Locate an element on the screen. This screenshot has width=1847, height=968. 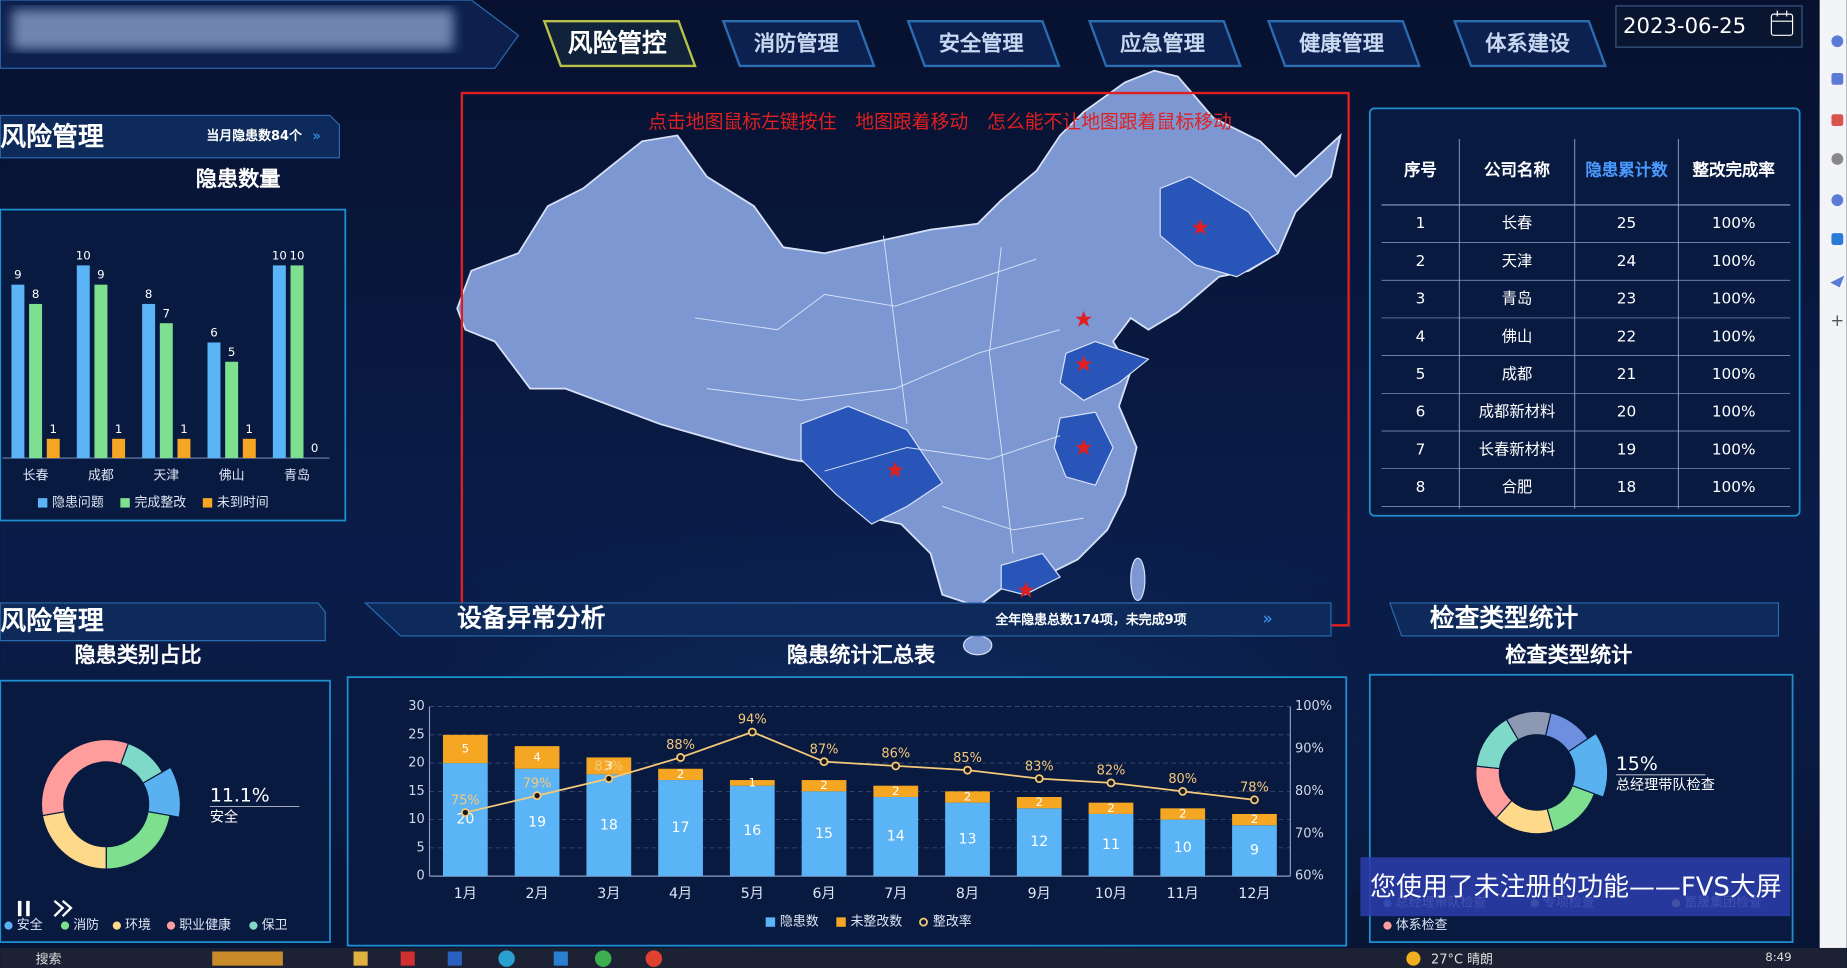
table-cell: 佛山 is located at coordinates (1517, 336).